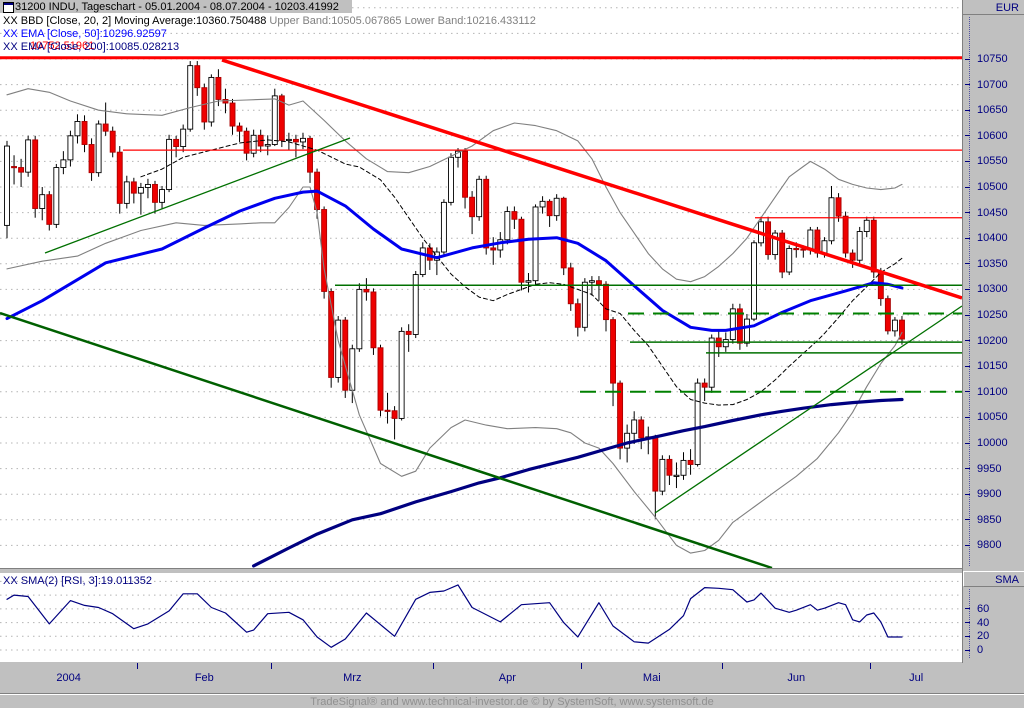  I want to click on ema50-indicator-label: XX EMA [Close, 50]:10296.92597, so click(85, 34).